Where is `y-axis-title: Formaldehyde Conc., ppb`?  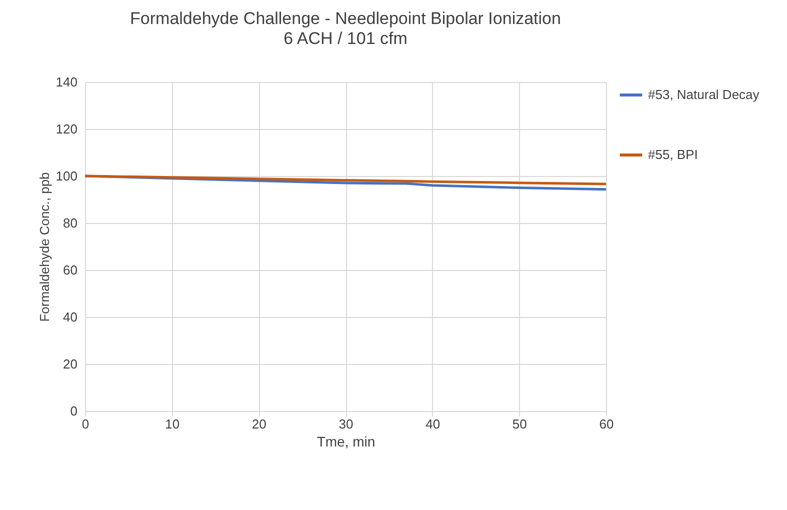
y-axis-title: Formaldehyde Conc., ppb is located at coordinates (44, 247).